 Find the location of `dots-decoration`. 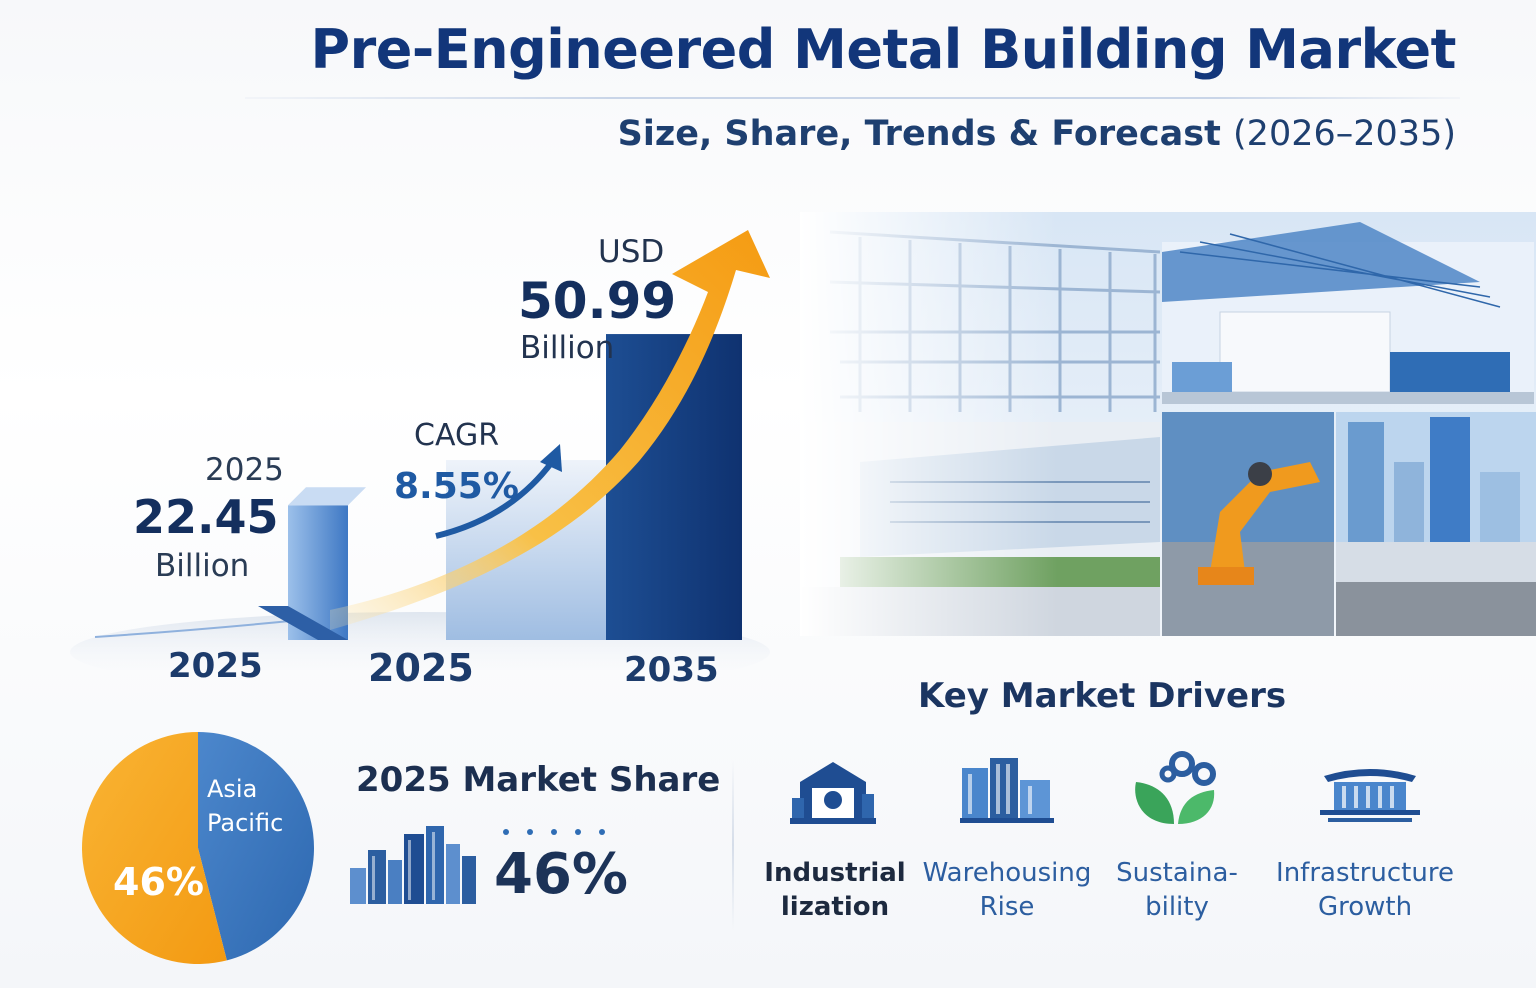

dots-decoration is located at coordinates (554, 832).